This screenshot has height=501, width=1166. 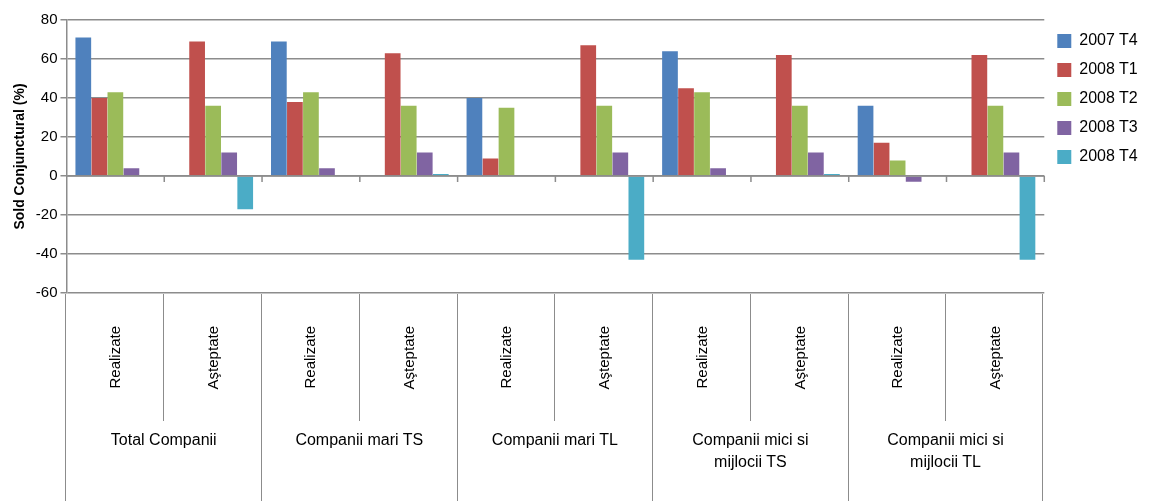 What do you see at coordinates (53, 175) in the screenshot?
I see `y-tick-label: 0` at bounding box center [53, 175].